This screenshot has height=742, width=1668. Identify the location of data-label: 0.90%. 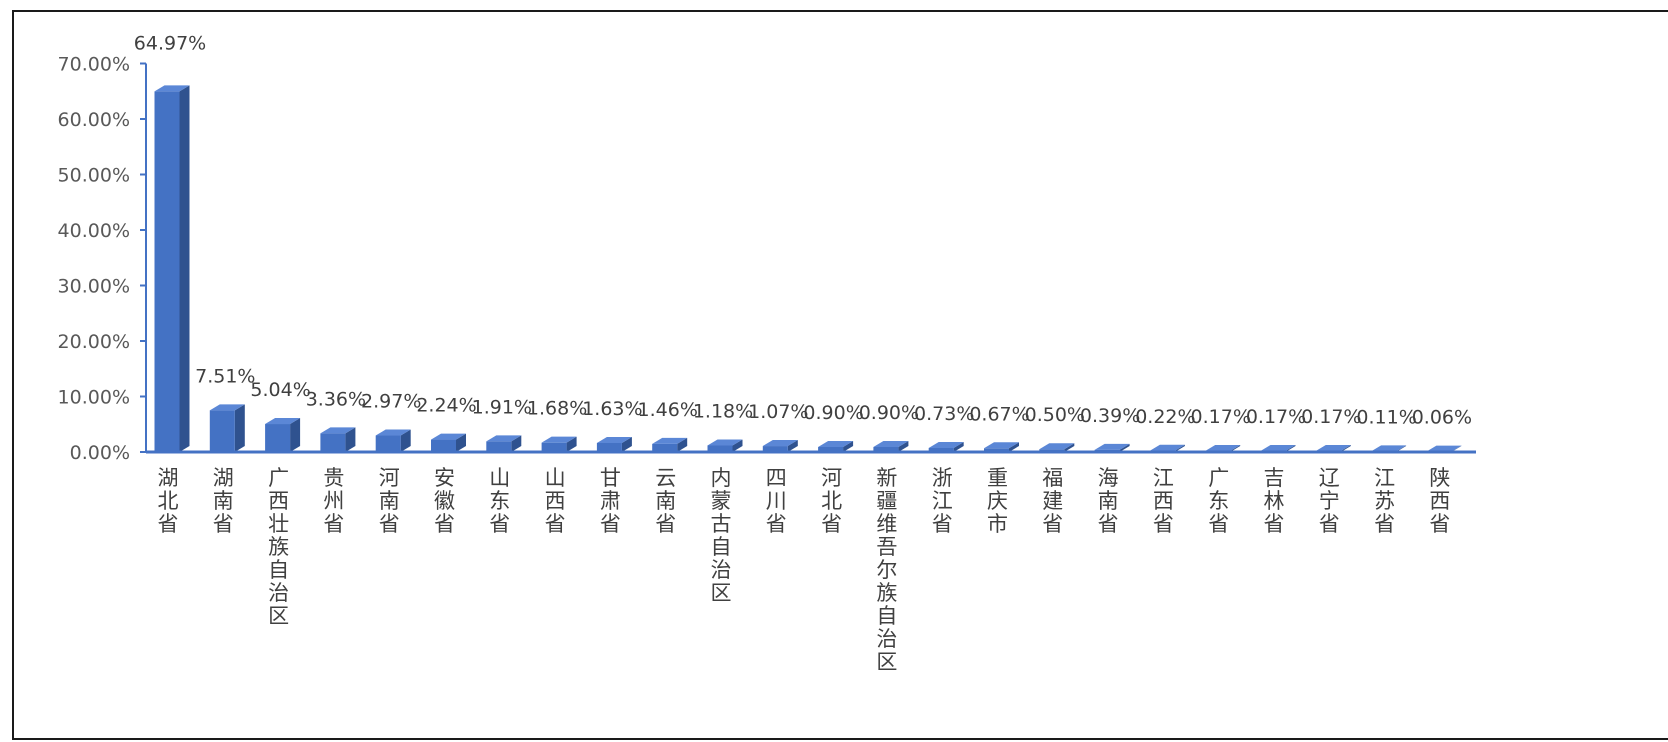
(889, 413).